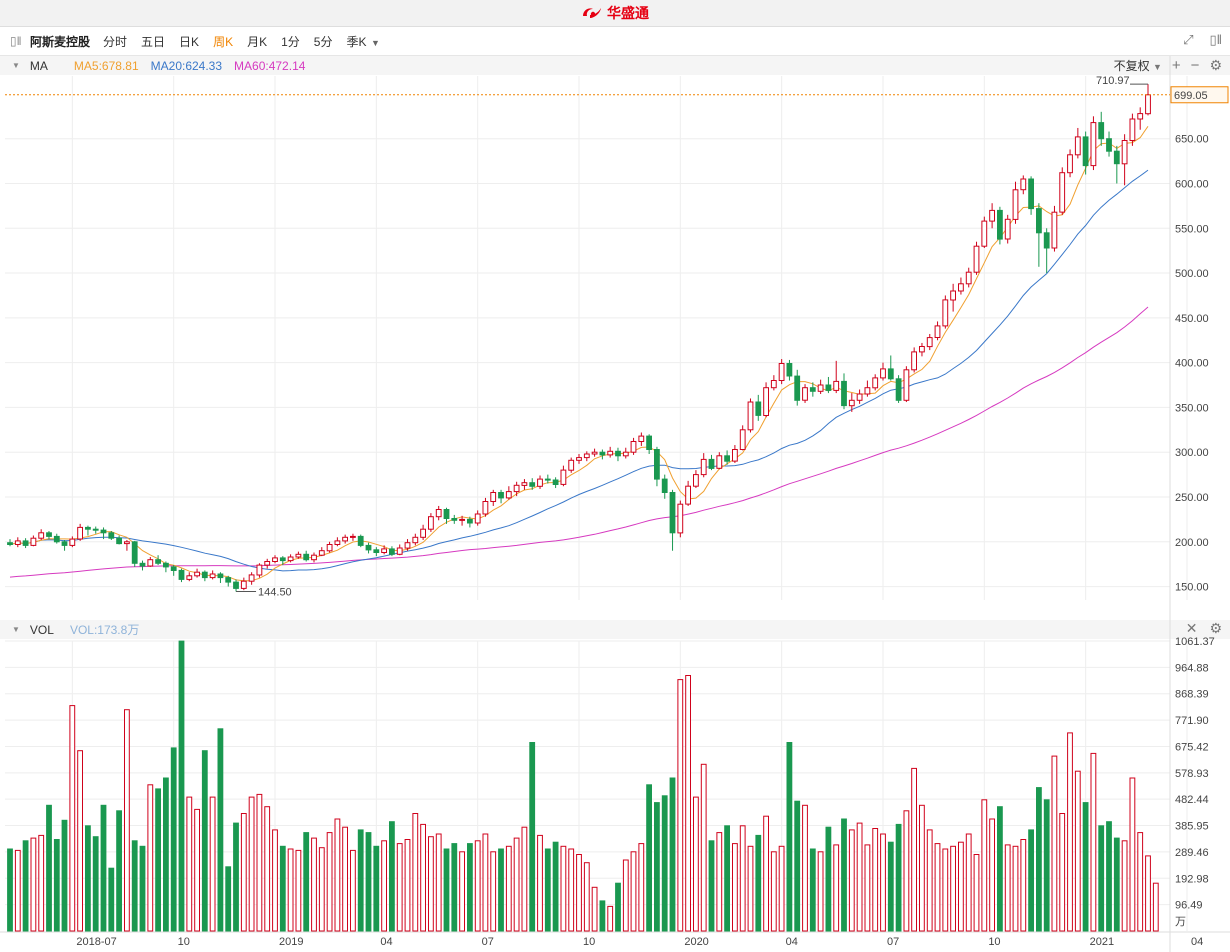 This screenshot has width=1230, height=952. I want to click on tab-period-4: 月K, so click(257, 41).